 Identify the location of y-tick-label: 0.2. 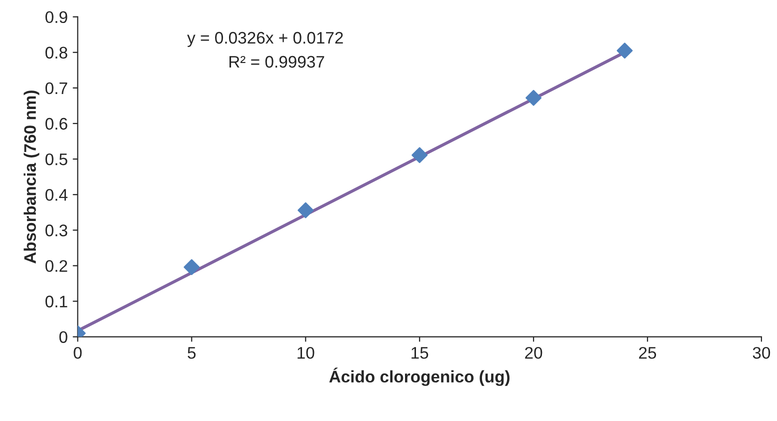
(56, 266).